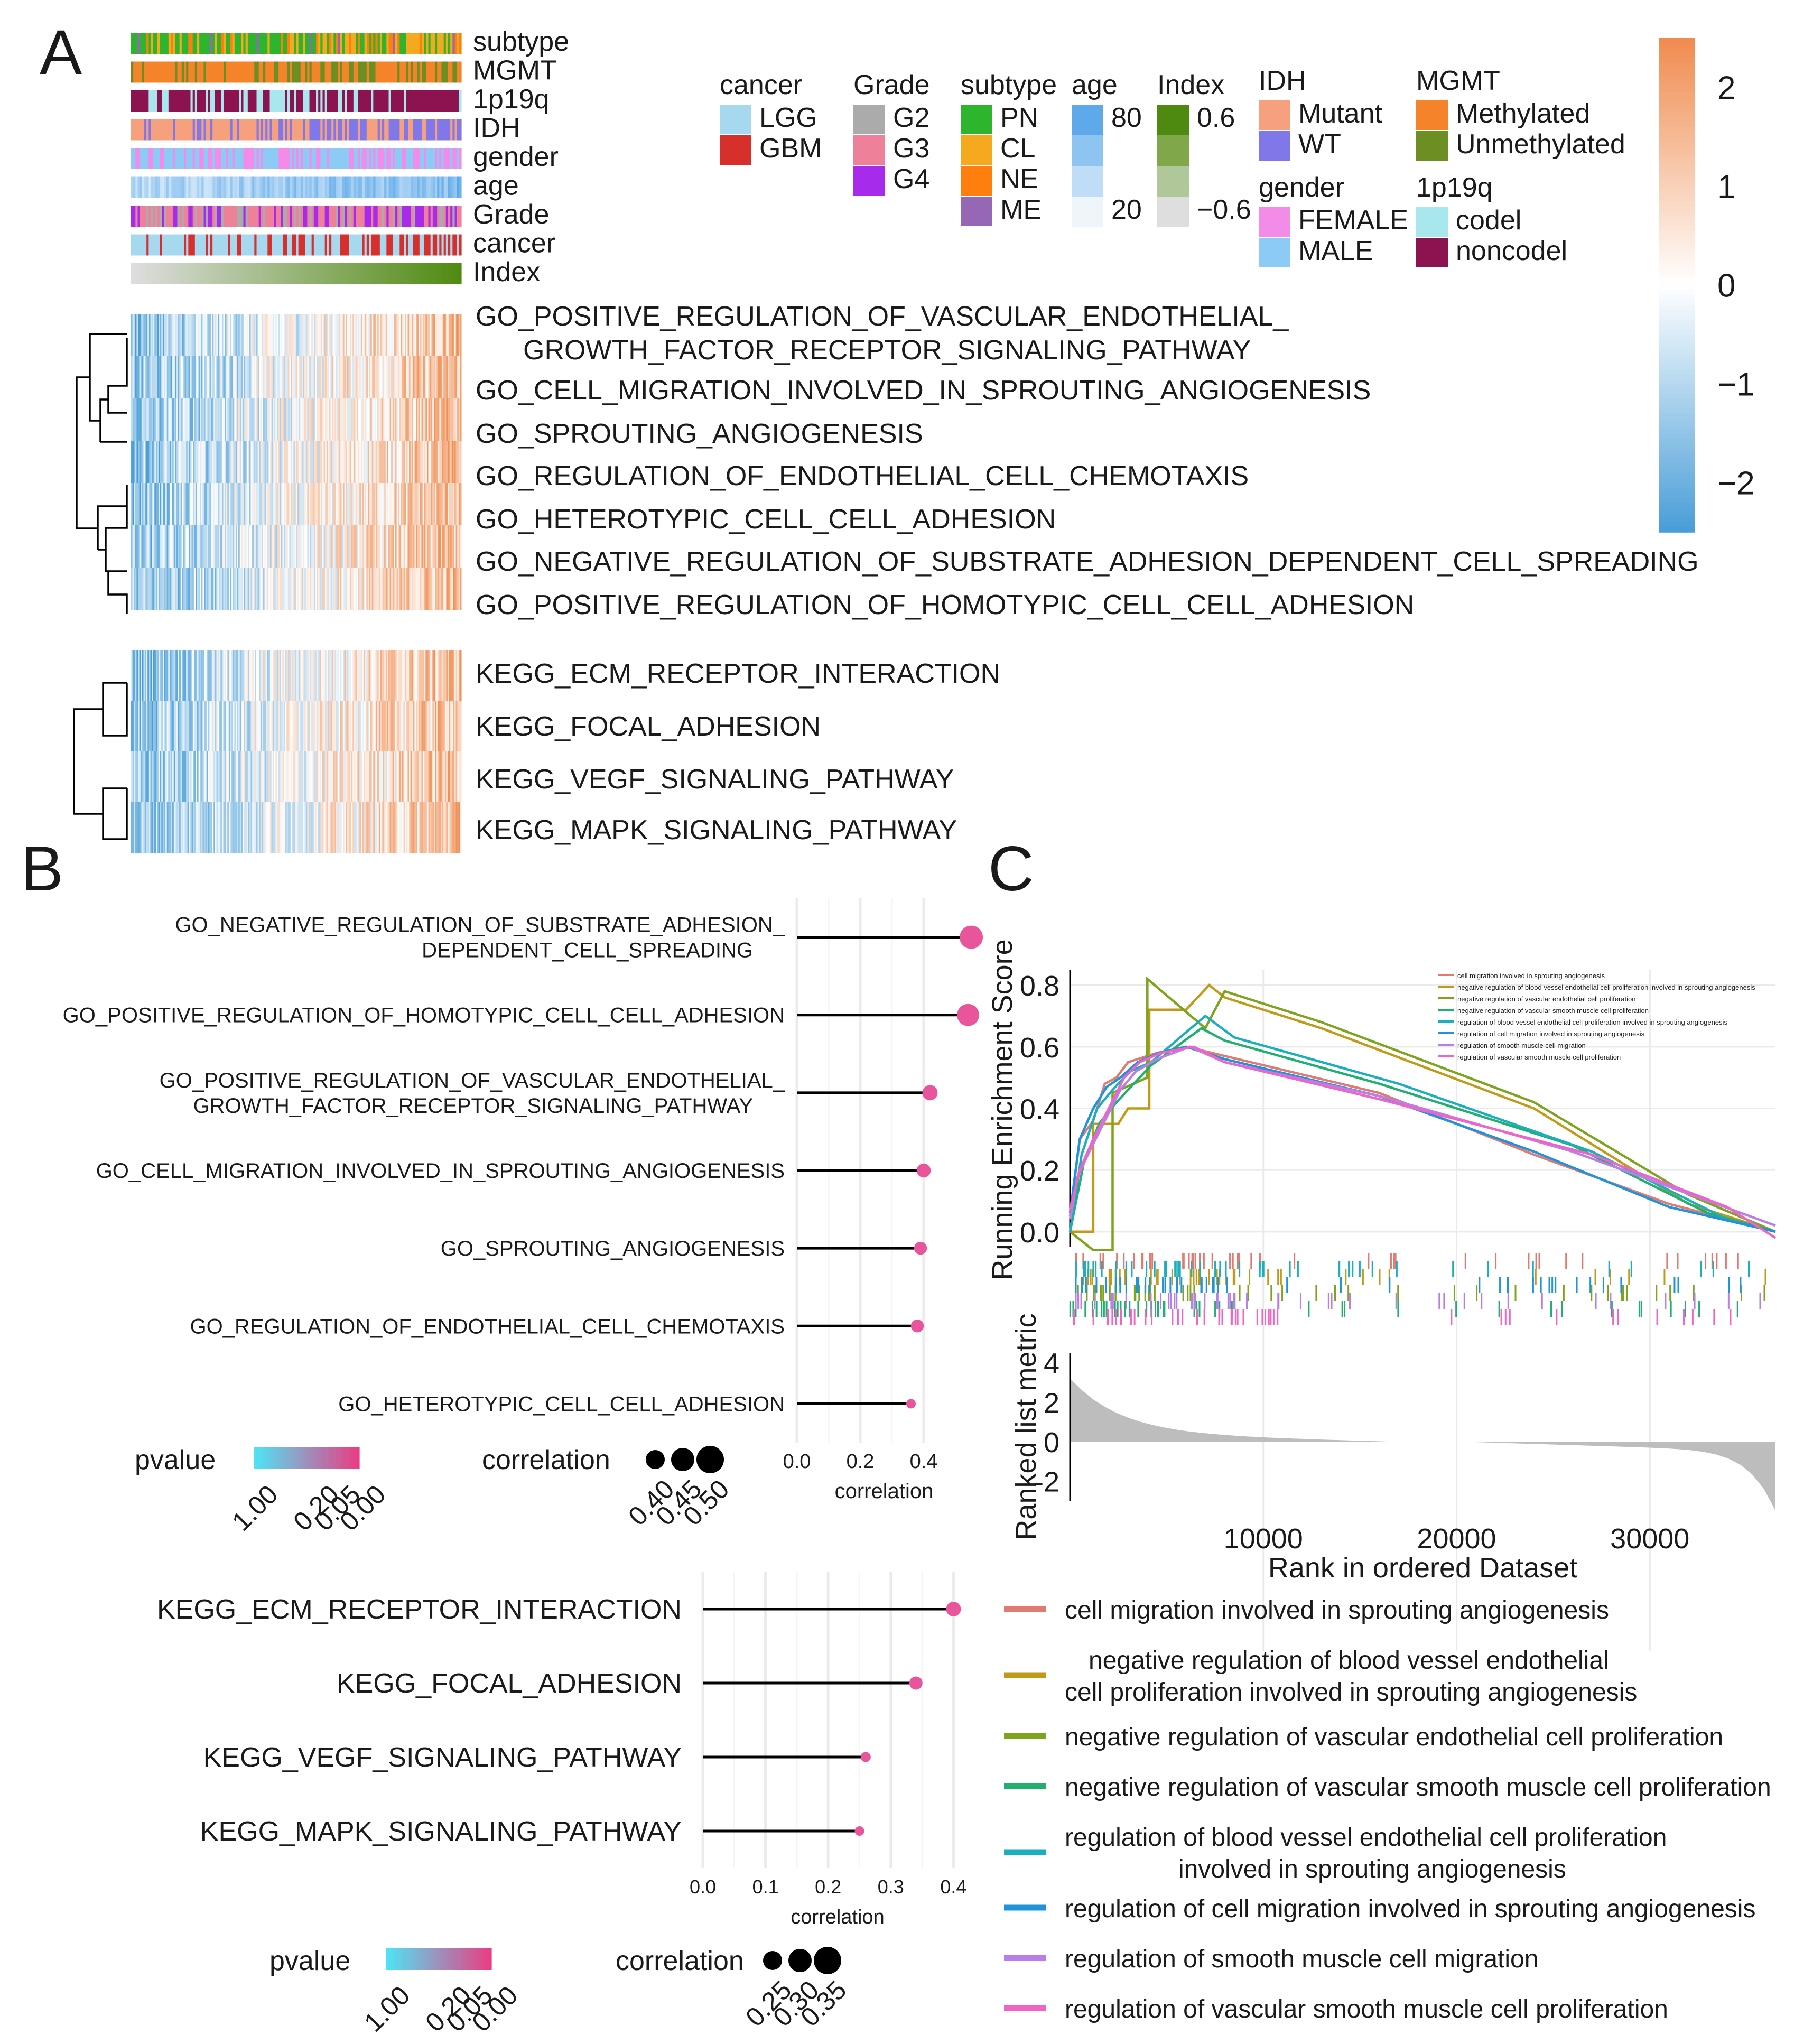  I want to click on dendrogram-branch, so click(88, 761).